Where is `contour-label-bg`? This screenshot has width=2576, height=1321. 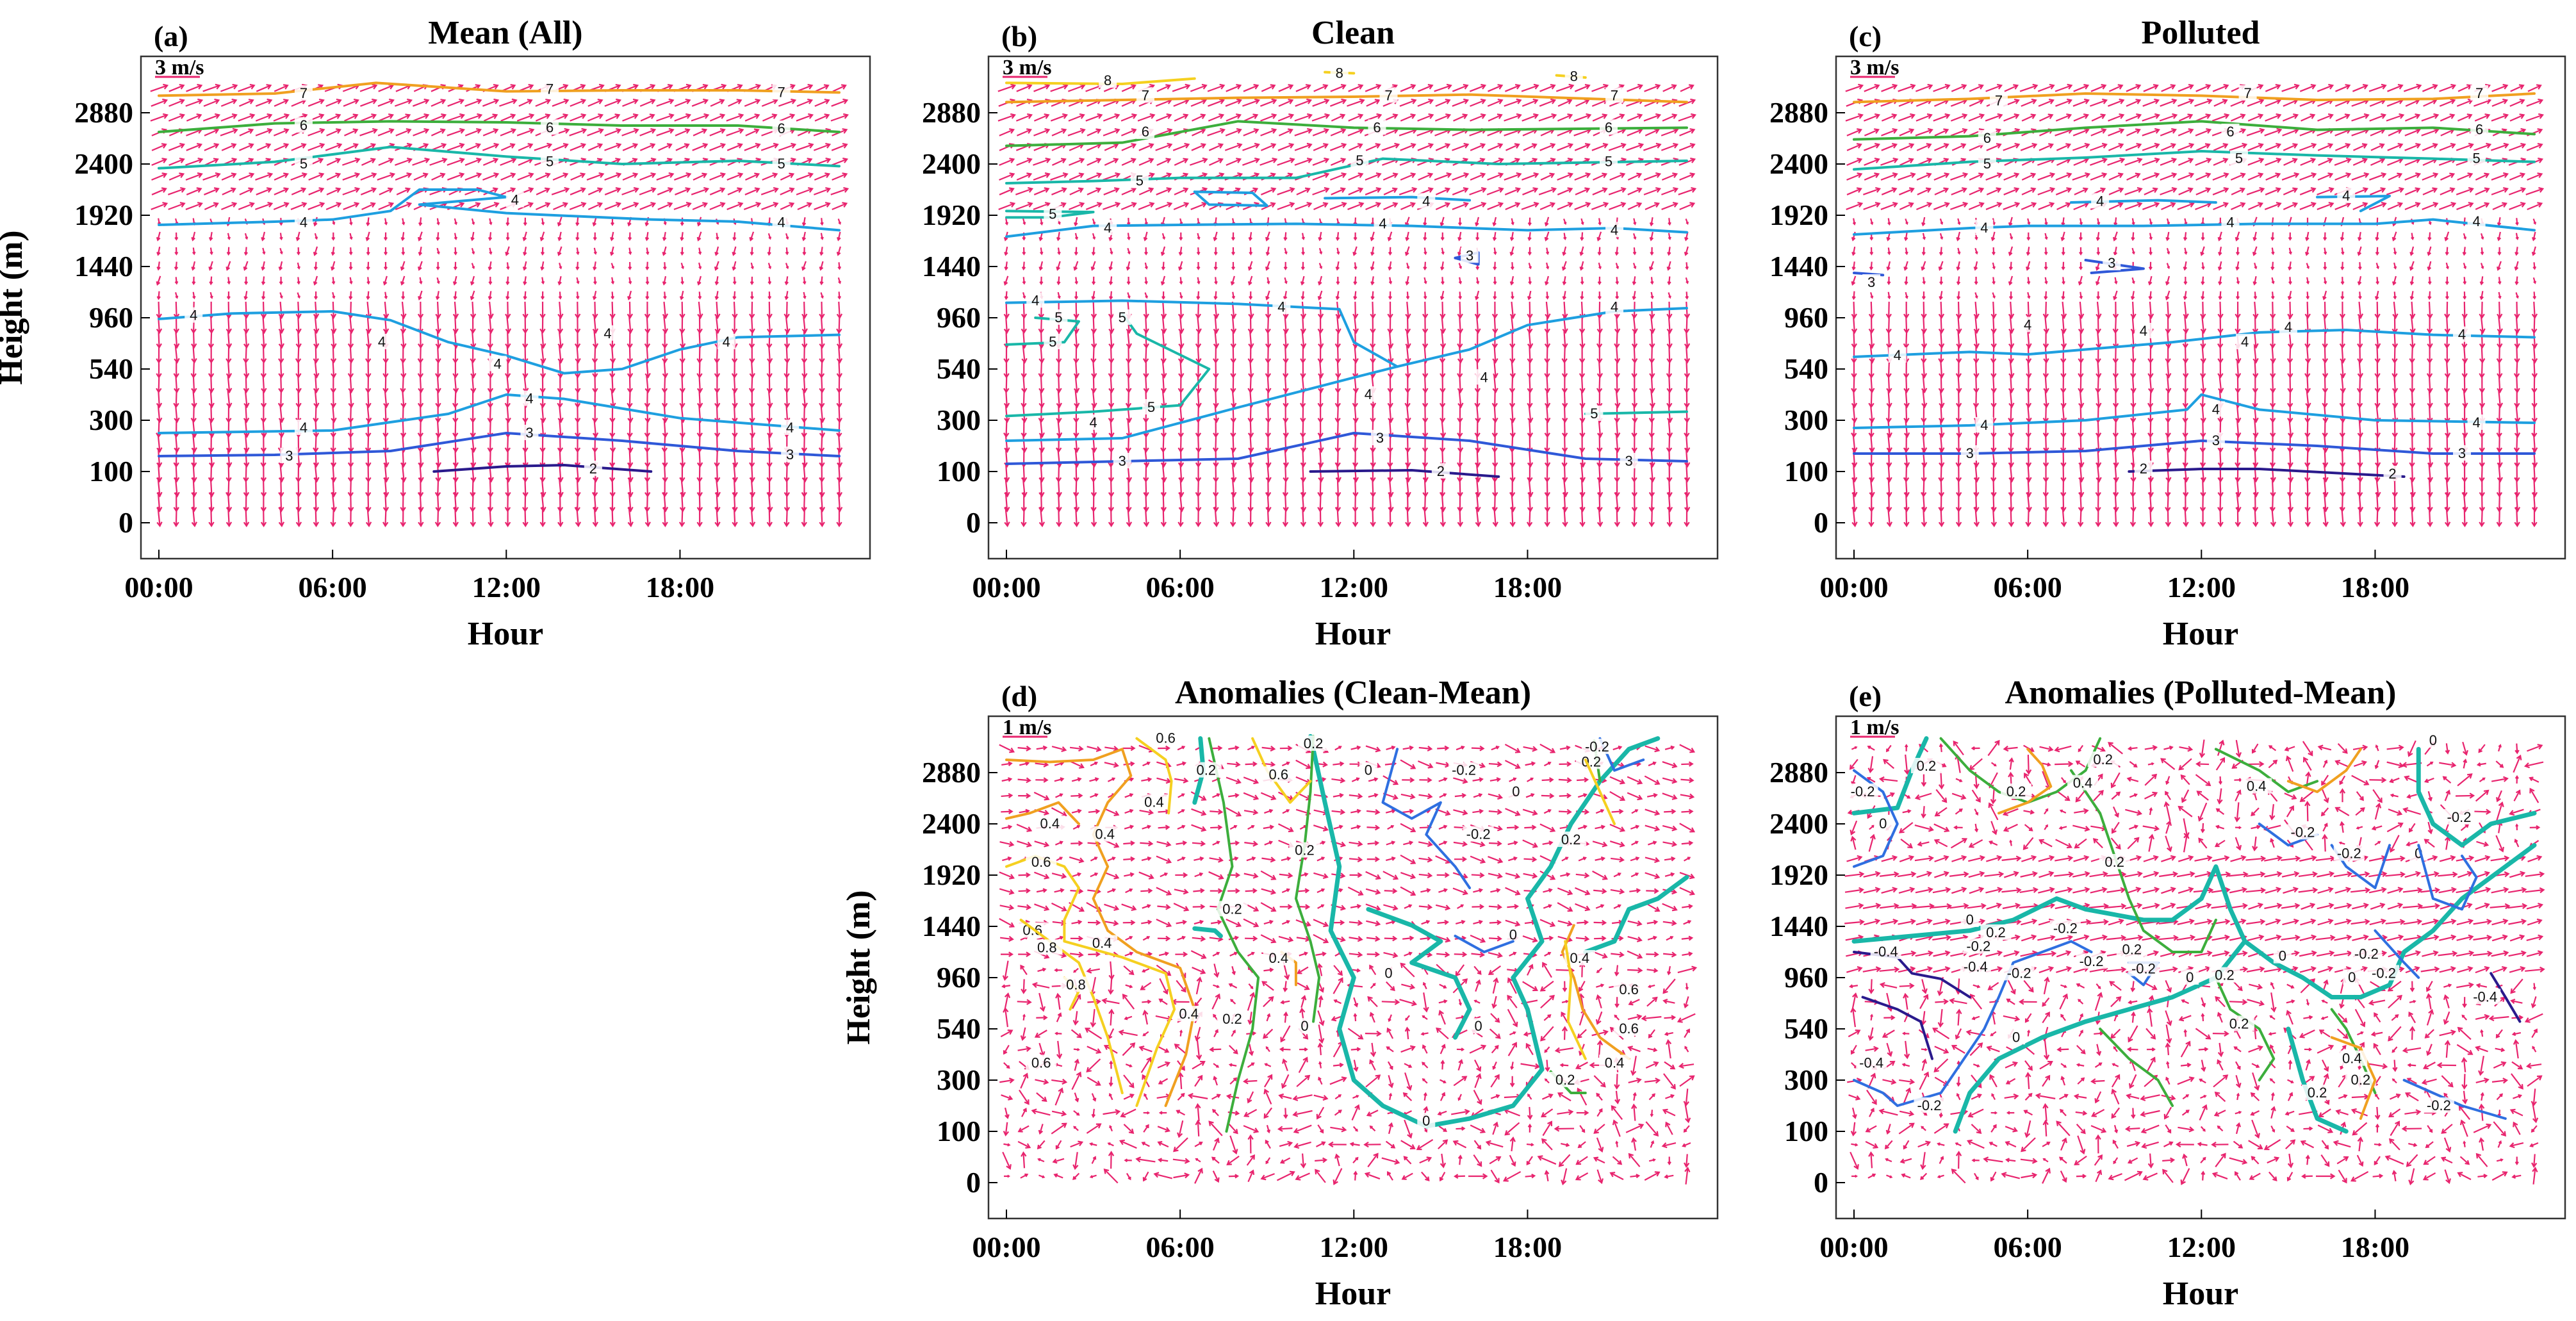
contour-label-bg is located at coordinates (1368, 394).